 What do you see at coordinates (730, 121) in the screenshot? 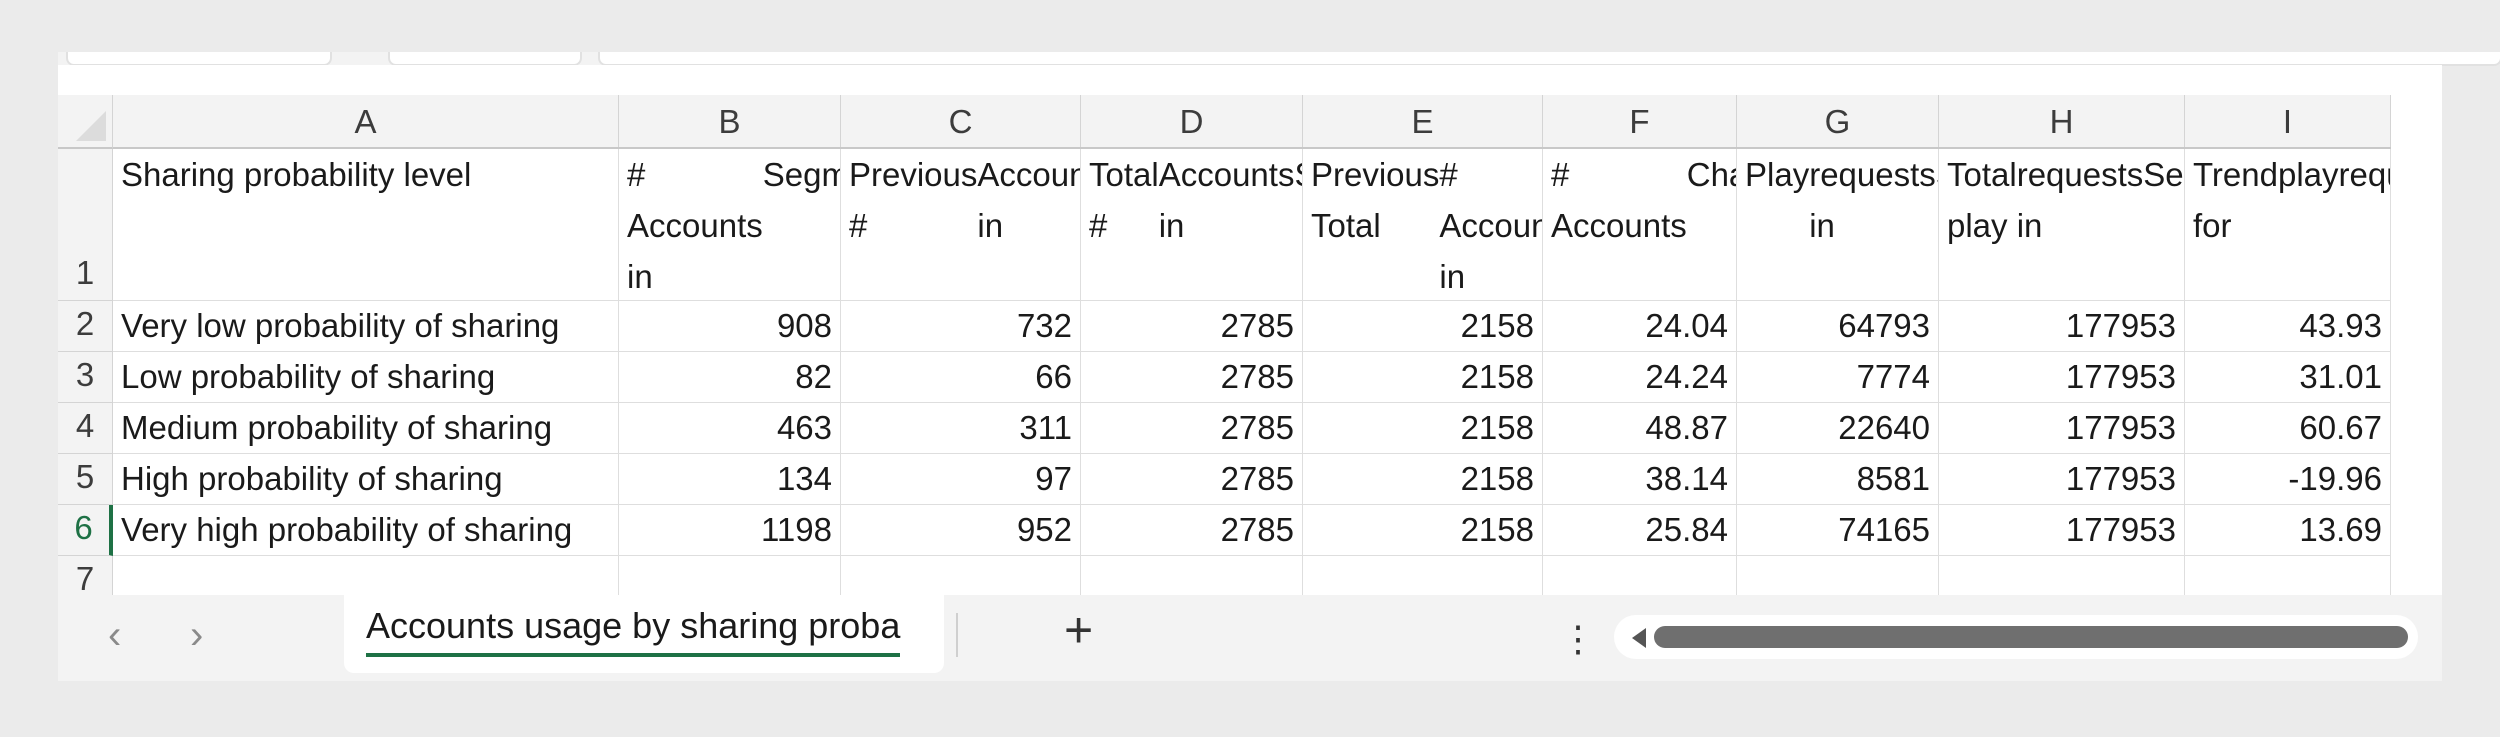
I see `column-header-b: B` at bounding box center [730, 121].